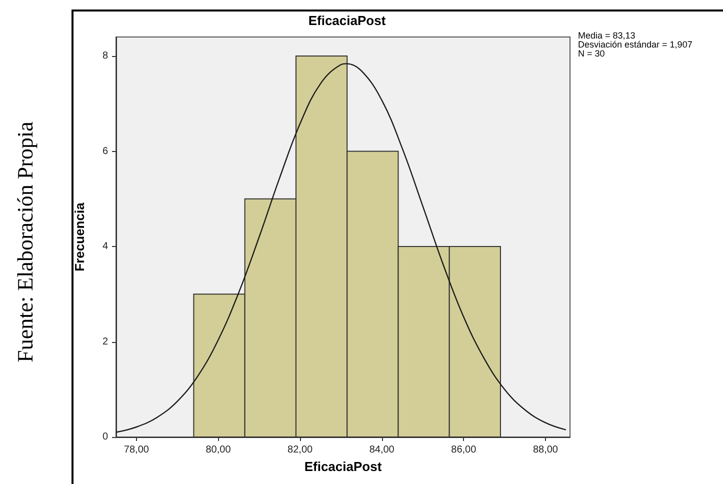  I want to click on x-tick-label: 80,00, so click(219, 450).